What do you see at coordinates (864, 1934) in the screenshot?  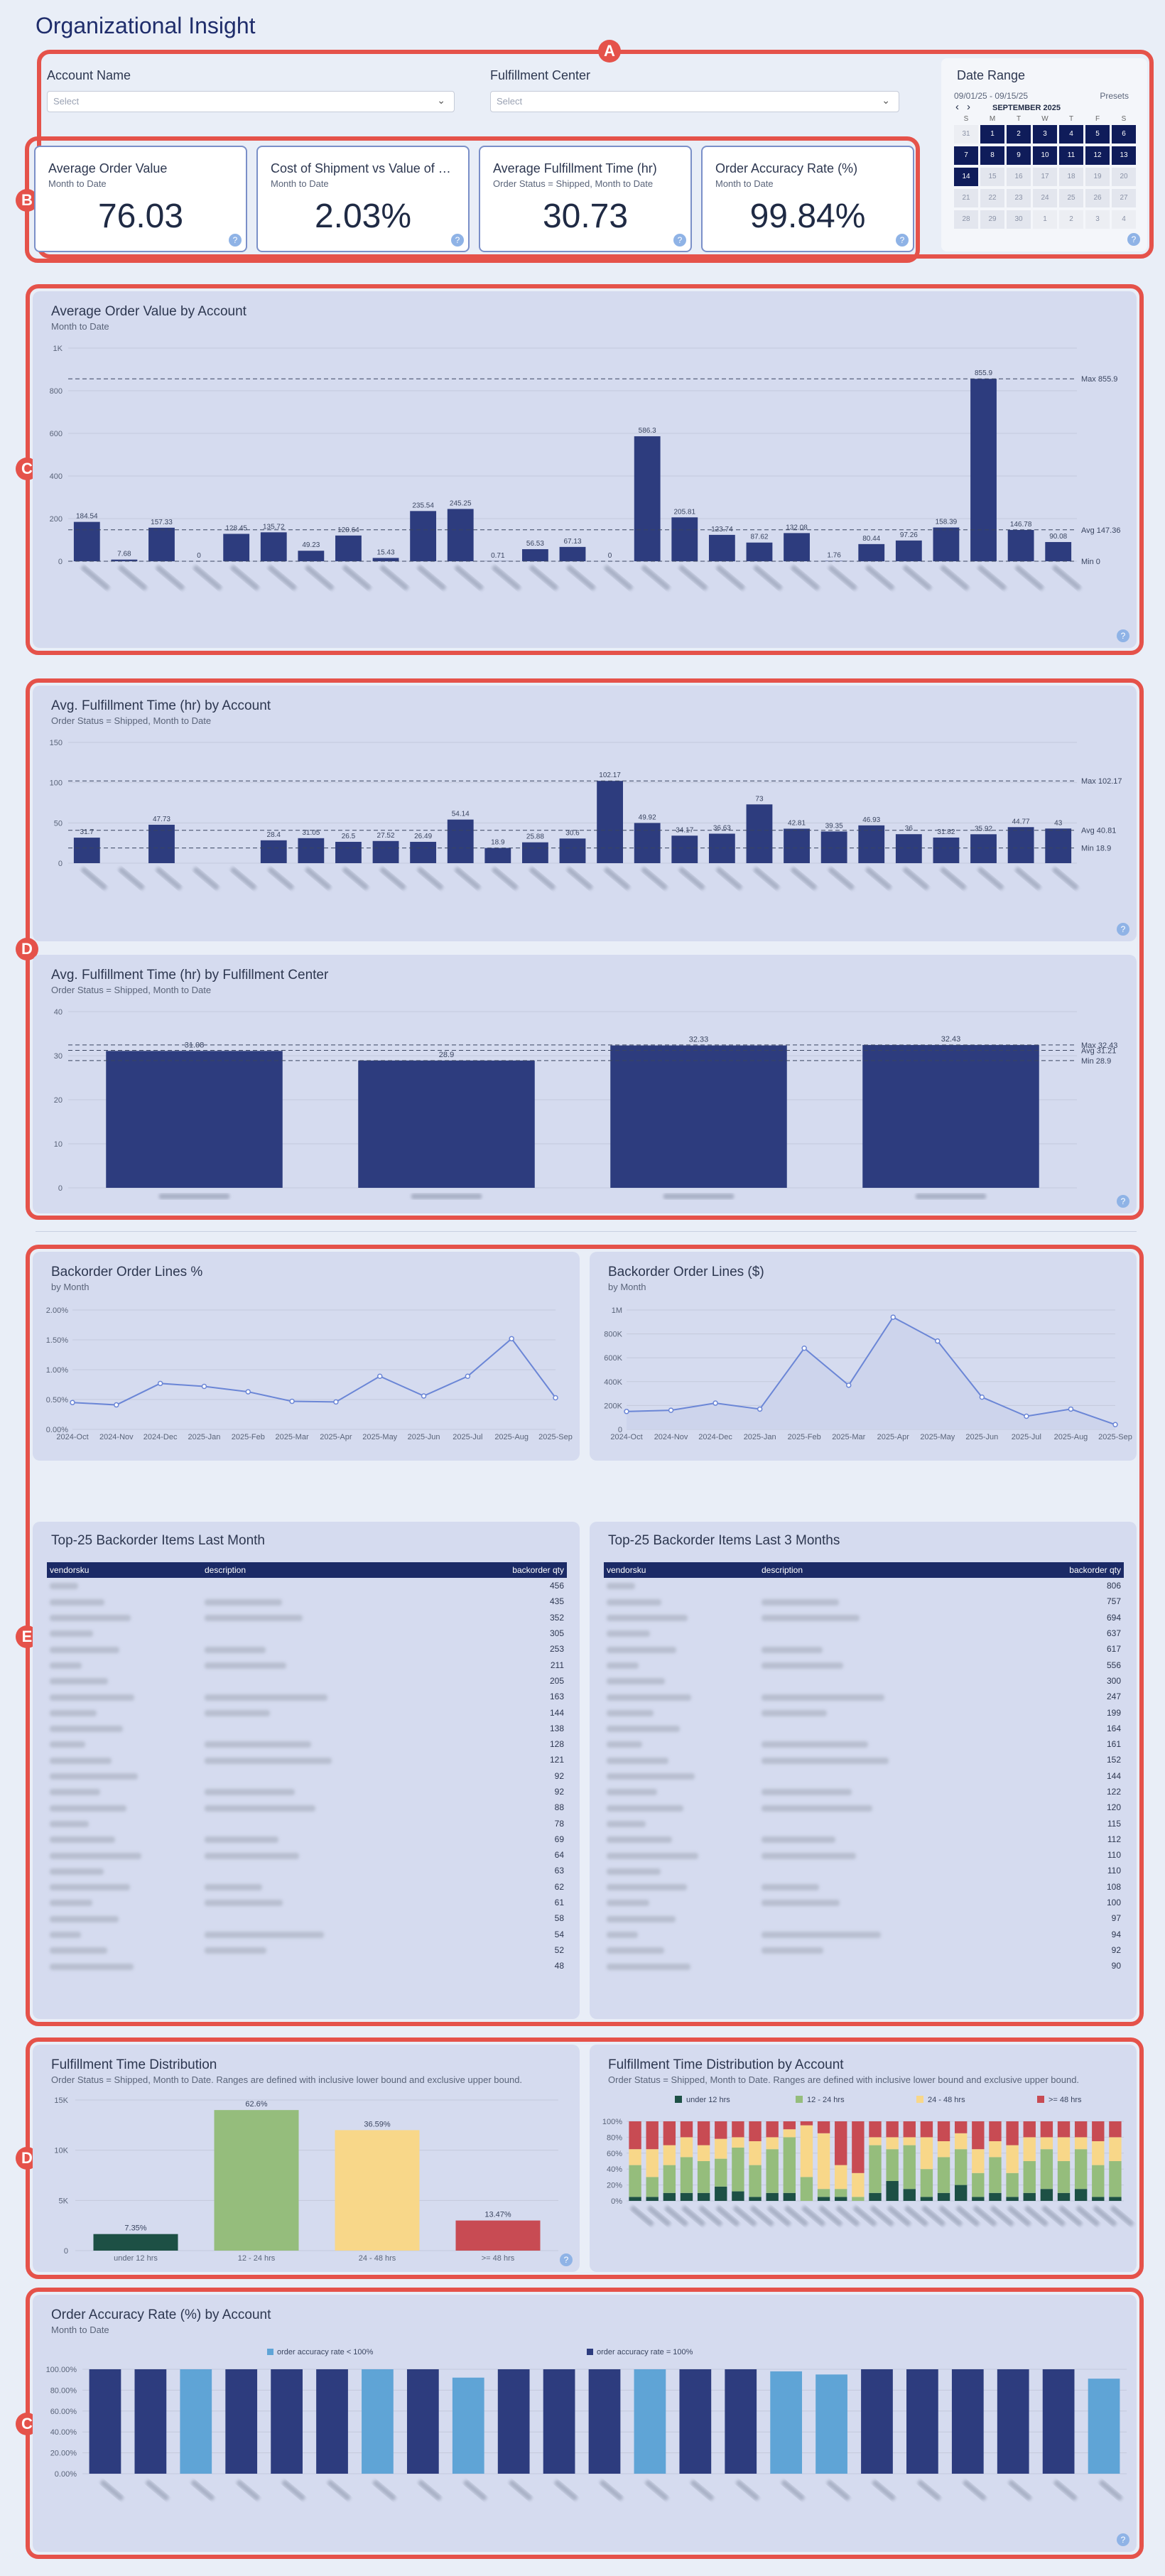 I see `table-row: 94` at bounding box center [864, 1934].